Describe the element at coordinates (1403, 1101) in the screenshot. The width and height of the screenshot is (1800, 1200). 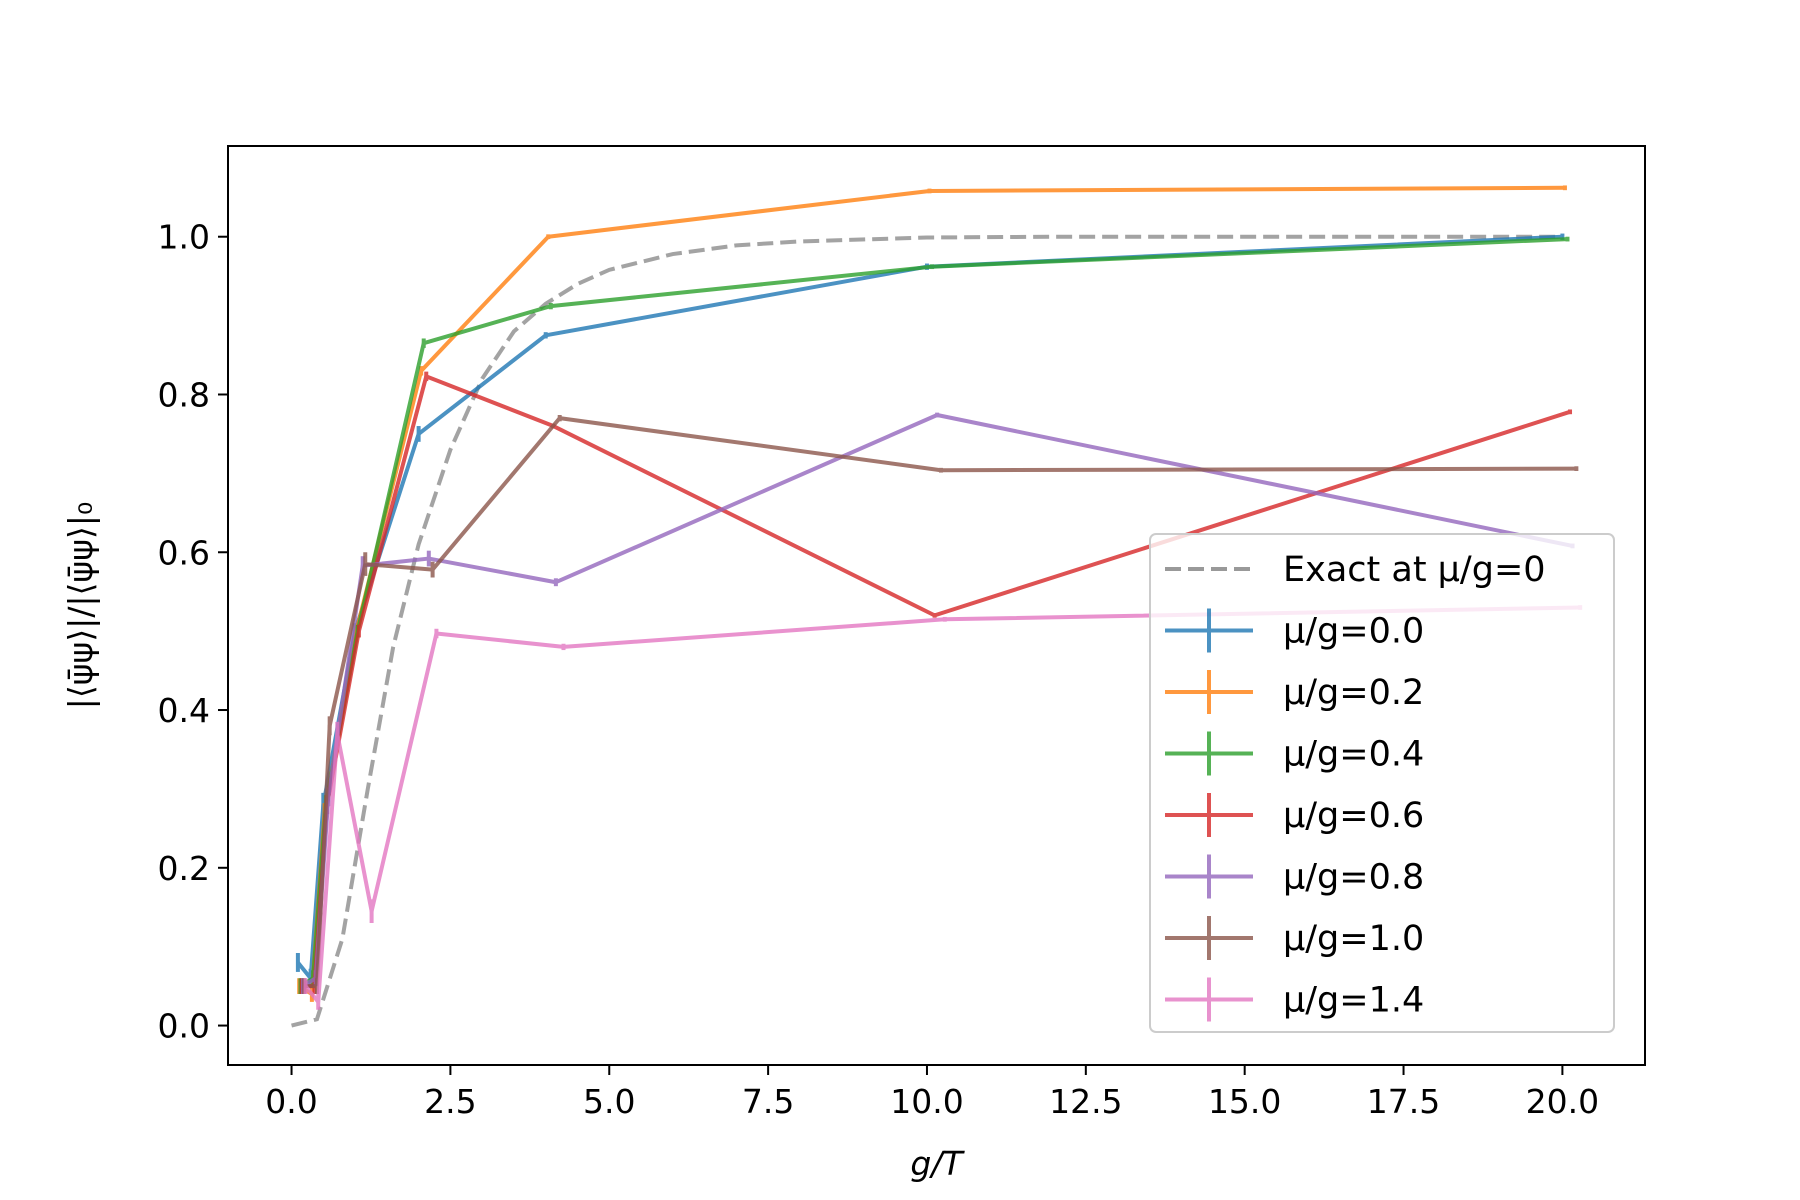
I see `x-tick-label: 17.5` at that location.